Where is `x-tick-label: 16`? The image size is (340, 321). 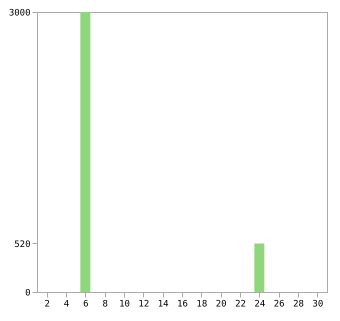 x-tick-label: 16 is located at coordinates (182, 305).